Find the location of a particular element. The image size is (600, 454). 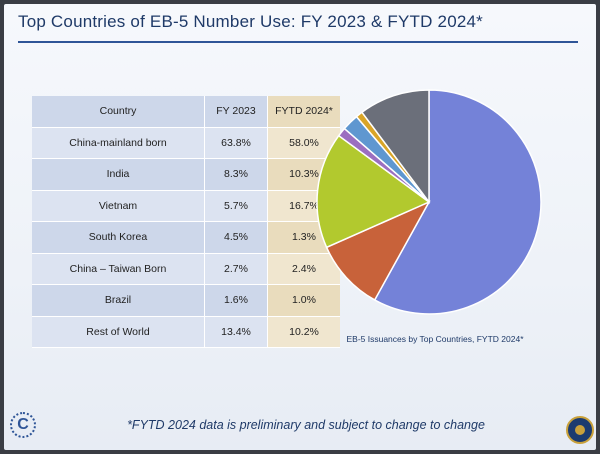

uscis-logo-icon: C is located at coordinates (23, 425).